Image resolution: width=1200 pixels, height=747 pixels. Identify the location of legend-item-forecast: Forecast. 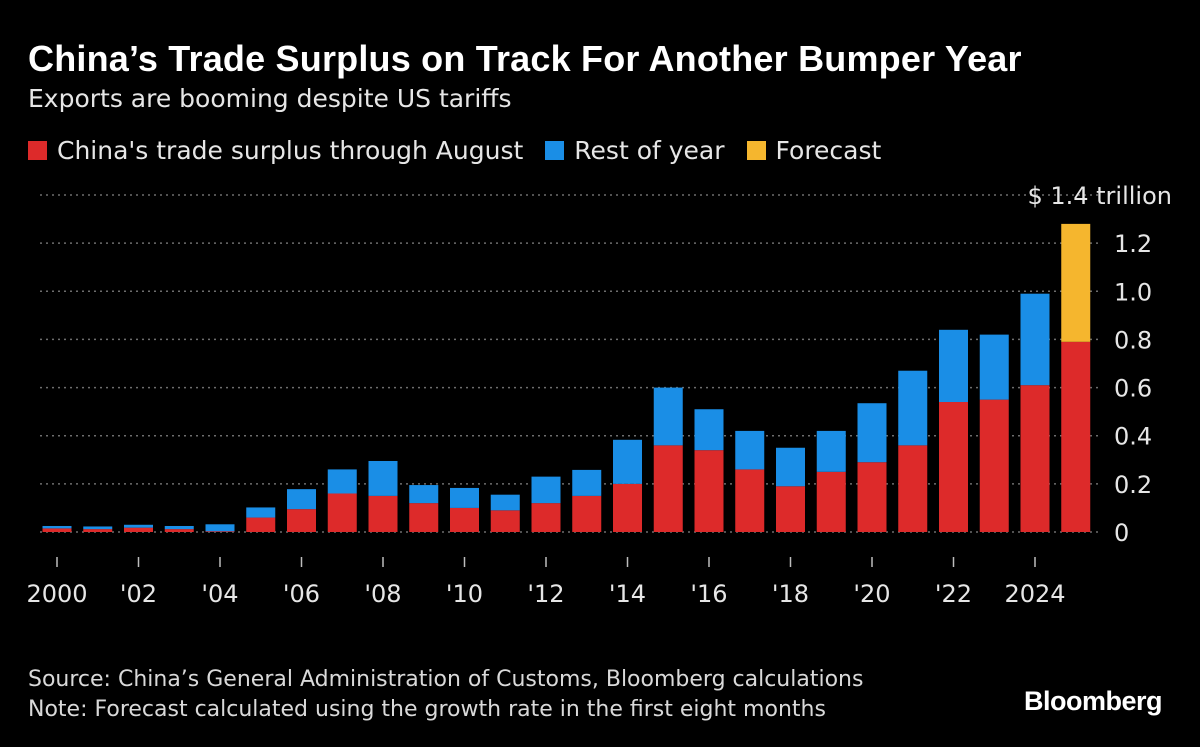
(814, 150).